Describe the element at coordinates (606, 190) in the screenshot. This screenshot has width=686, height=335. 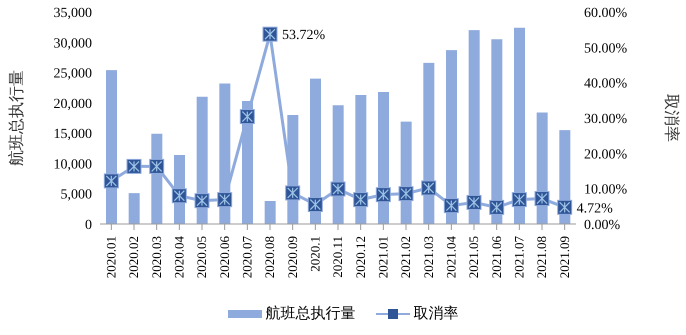
I see `y2-tick-label: 10.00%` at that location.